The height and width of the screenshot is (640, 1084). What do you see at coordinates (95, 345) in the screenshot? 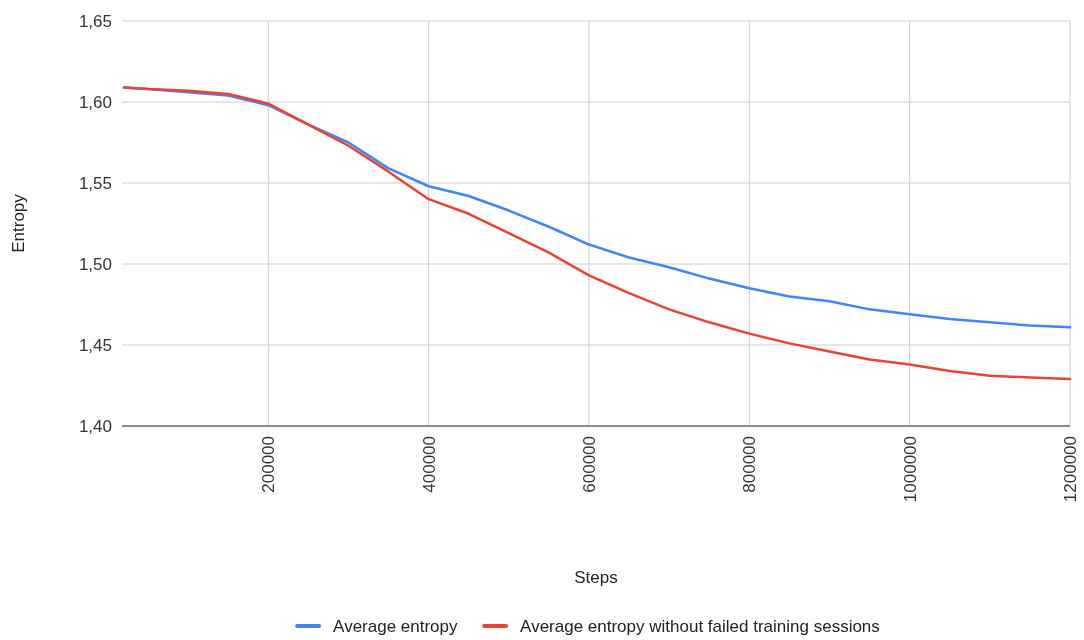
I see `y-tick-label: 1,45` at bounding box center [95, 345].